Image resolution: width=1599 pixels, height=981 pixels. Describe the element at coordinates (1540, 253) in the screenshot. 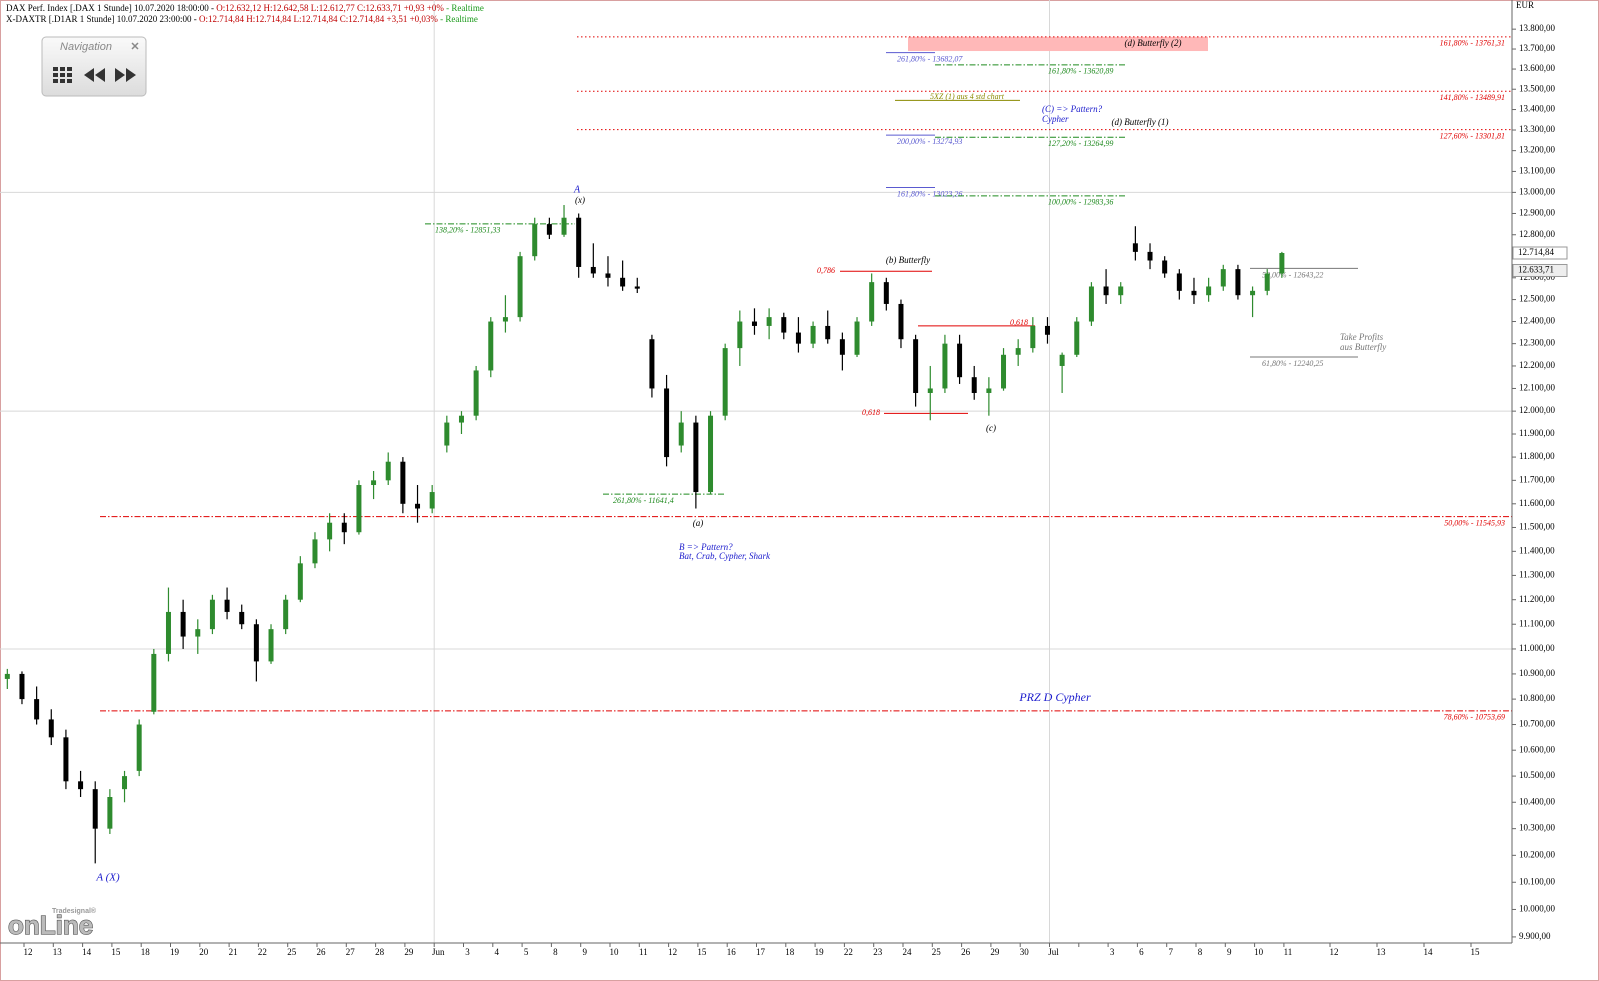

I see `price-tag` at that location.